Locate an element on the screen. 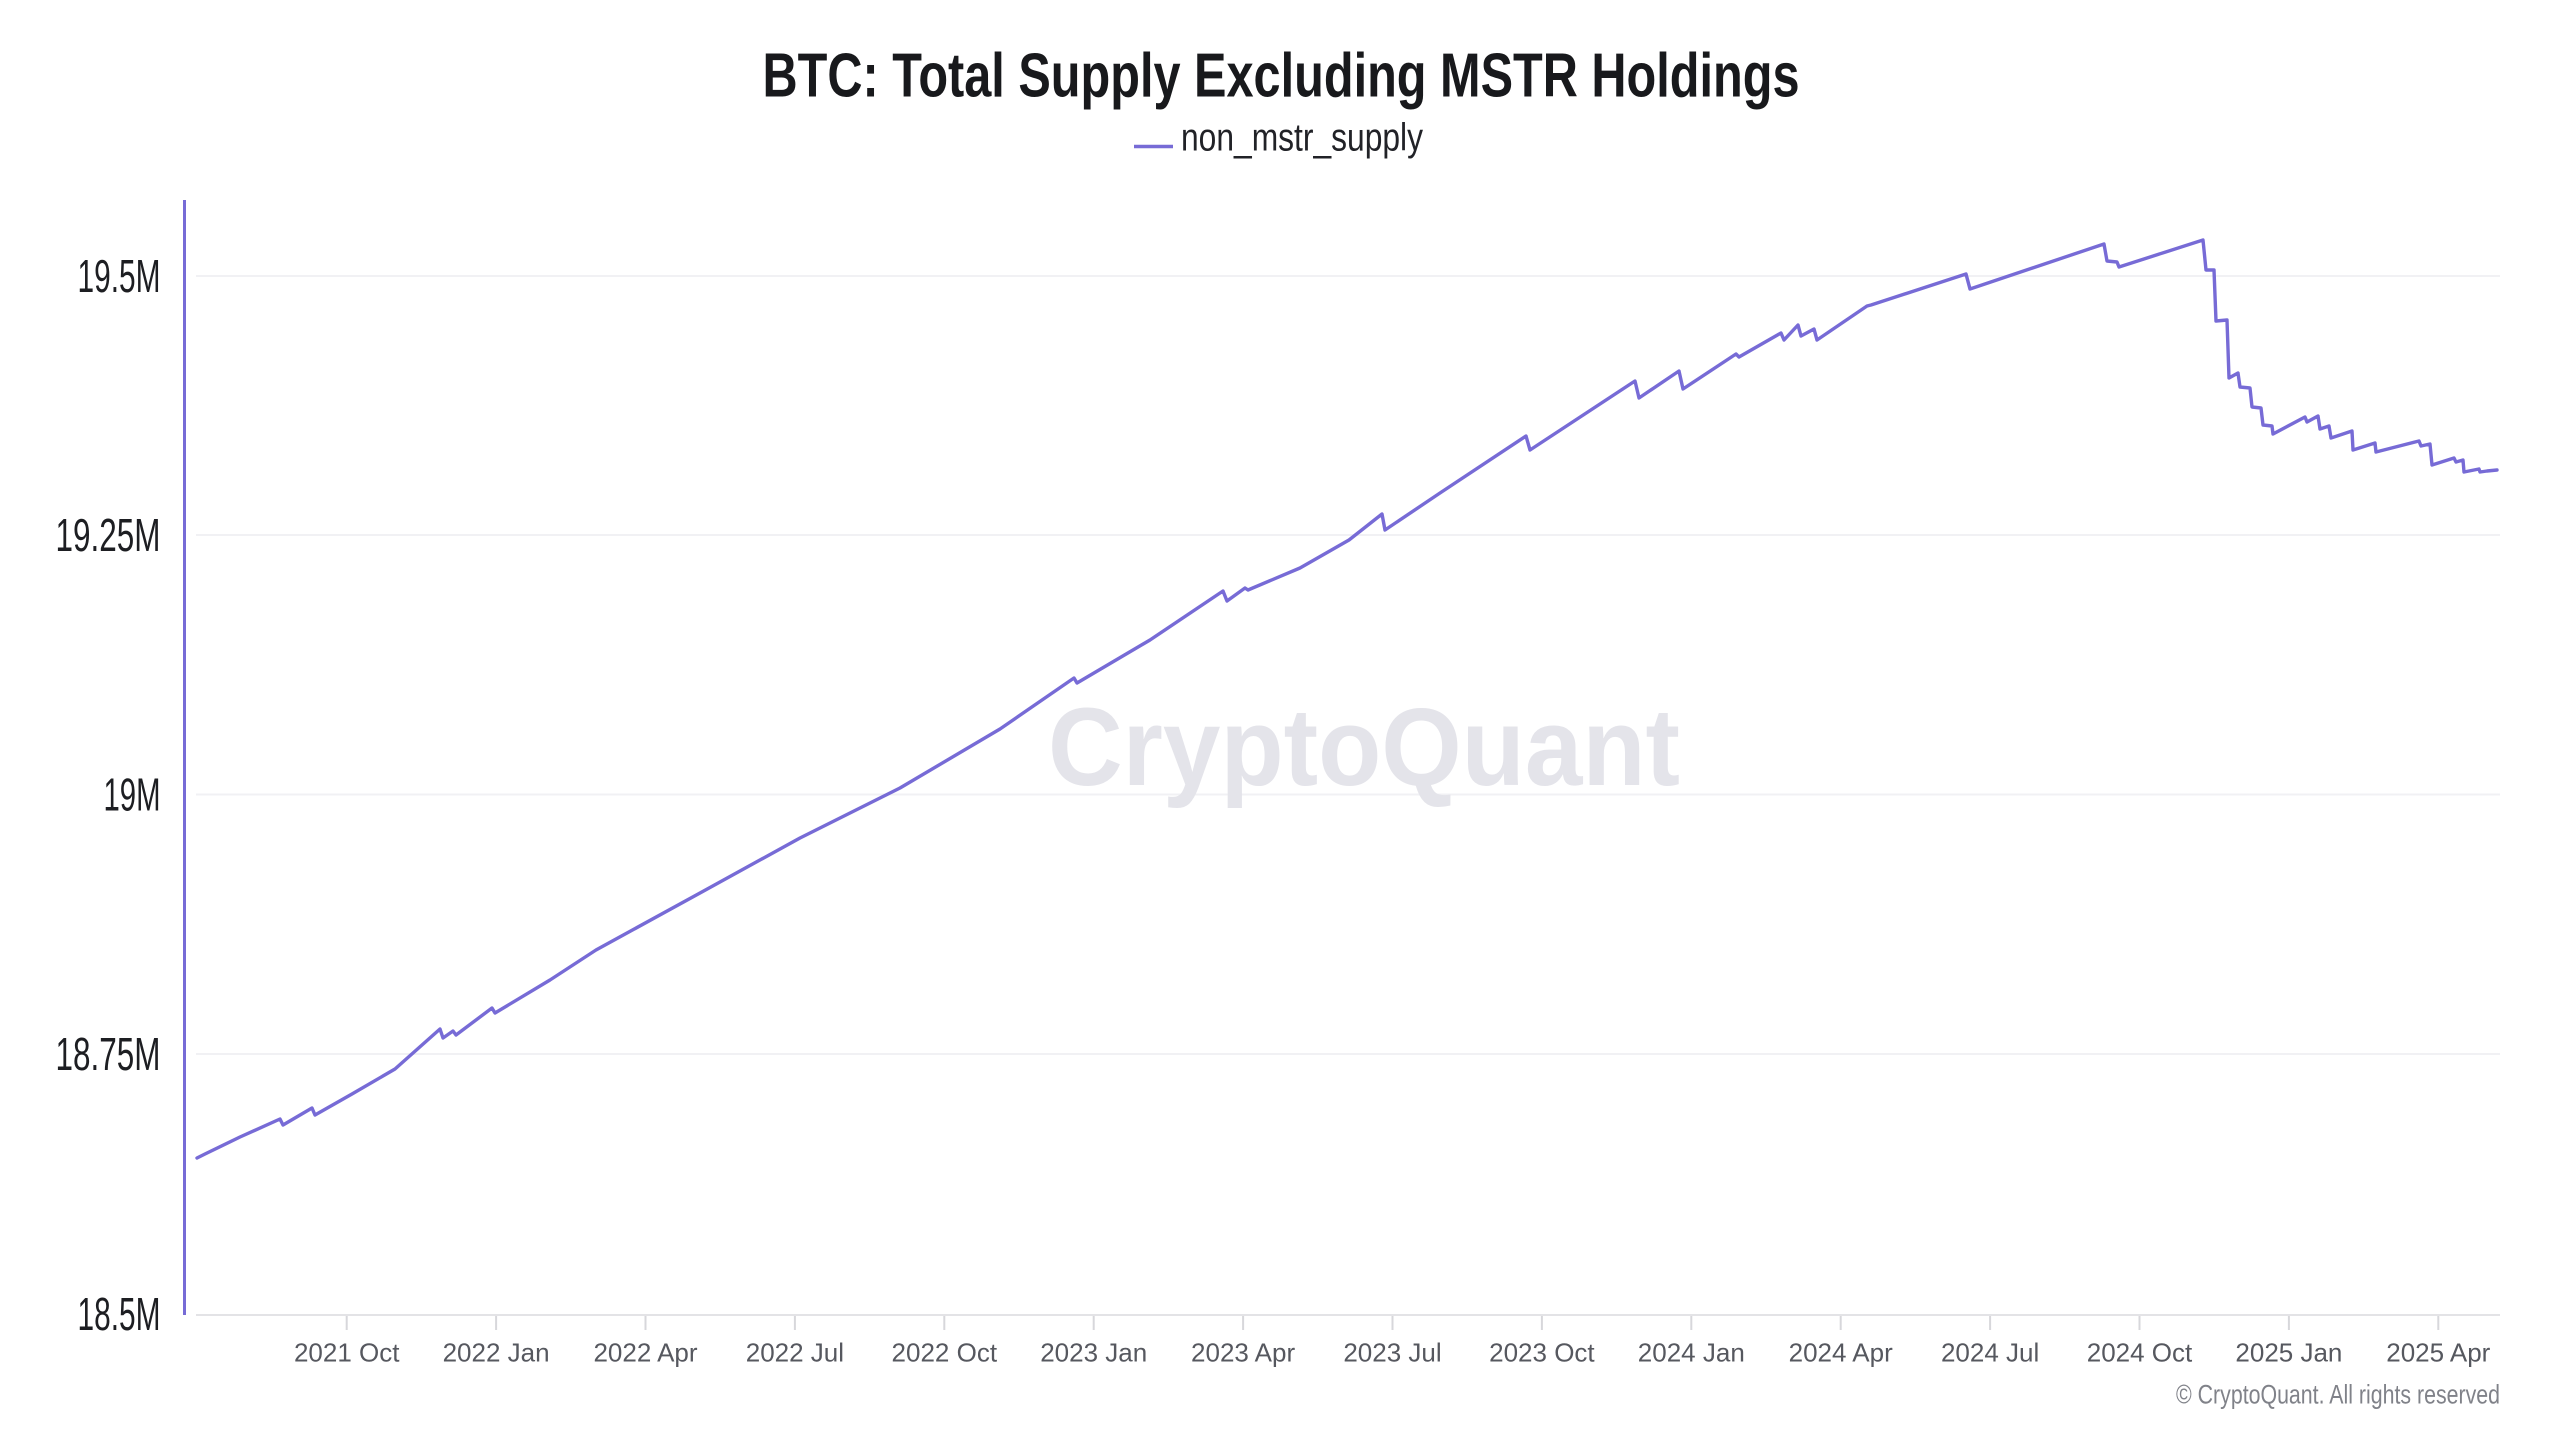  svg-text: 2025 Jan is located at coordinates (2288, 1353).